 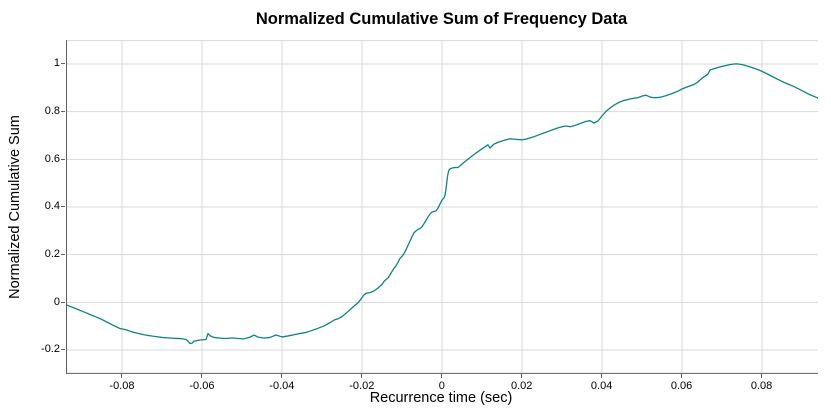 What do you see at coordinates (56, 301) in the screenshot?
I see `y-tick-label: 0` at bounding box center [56, 301].